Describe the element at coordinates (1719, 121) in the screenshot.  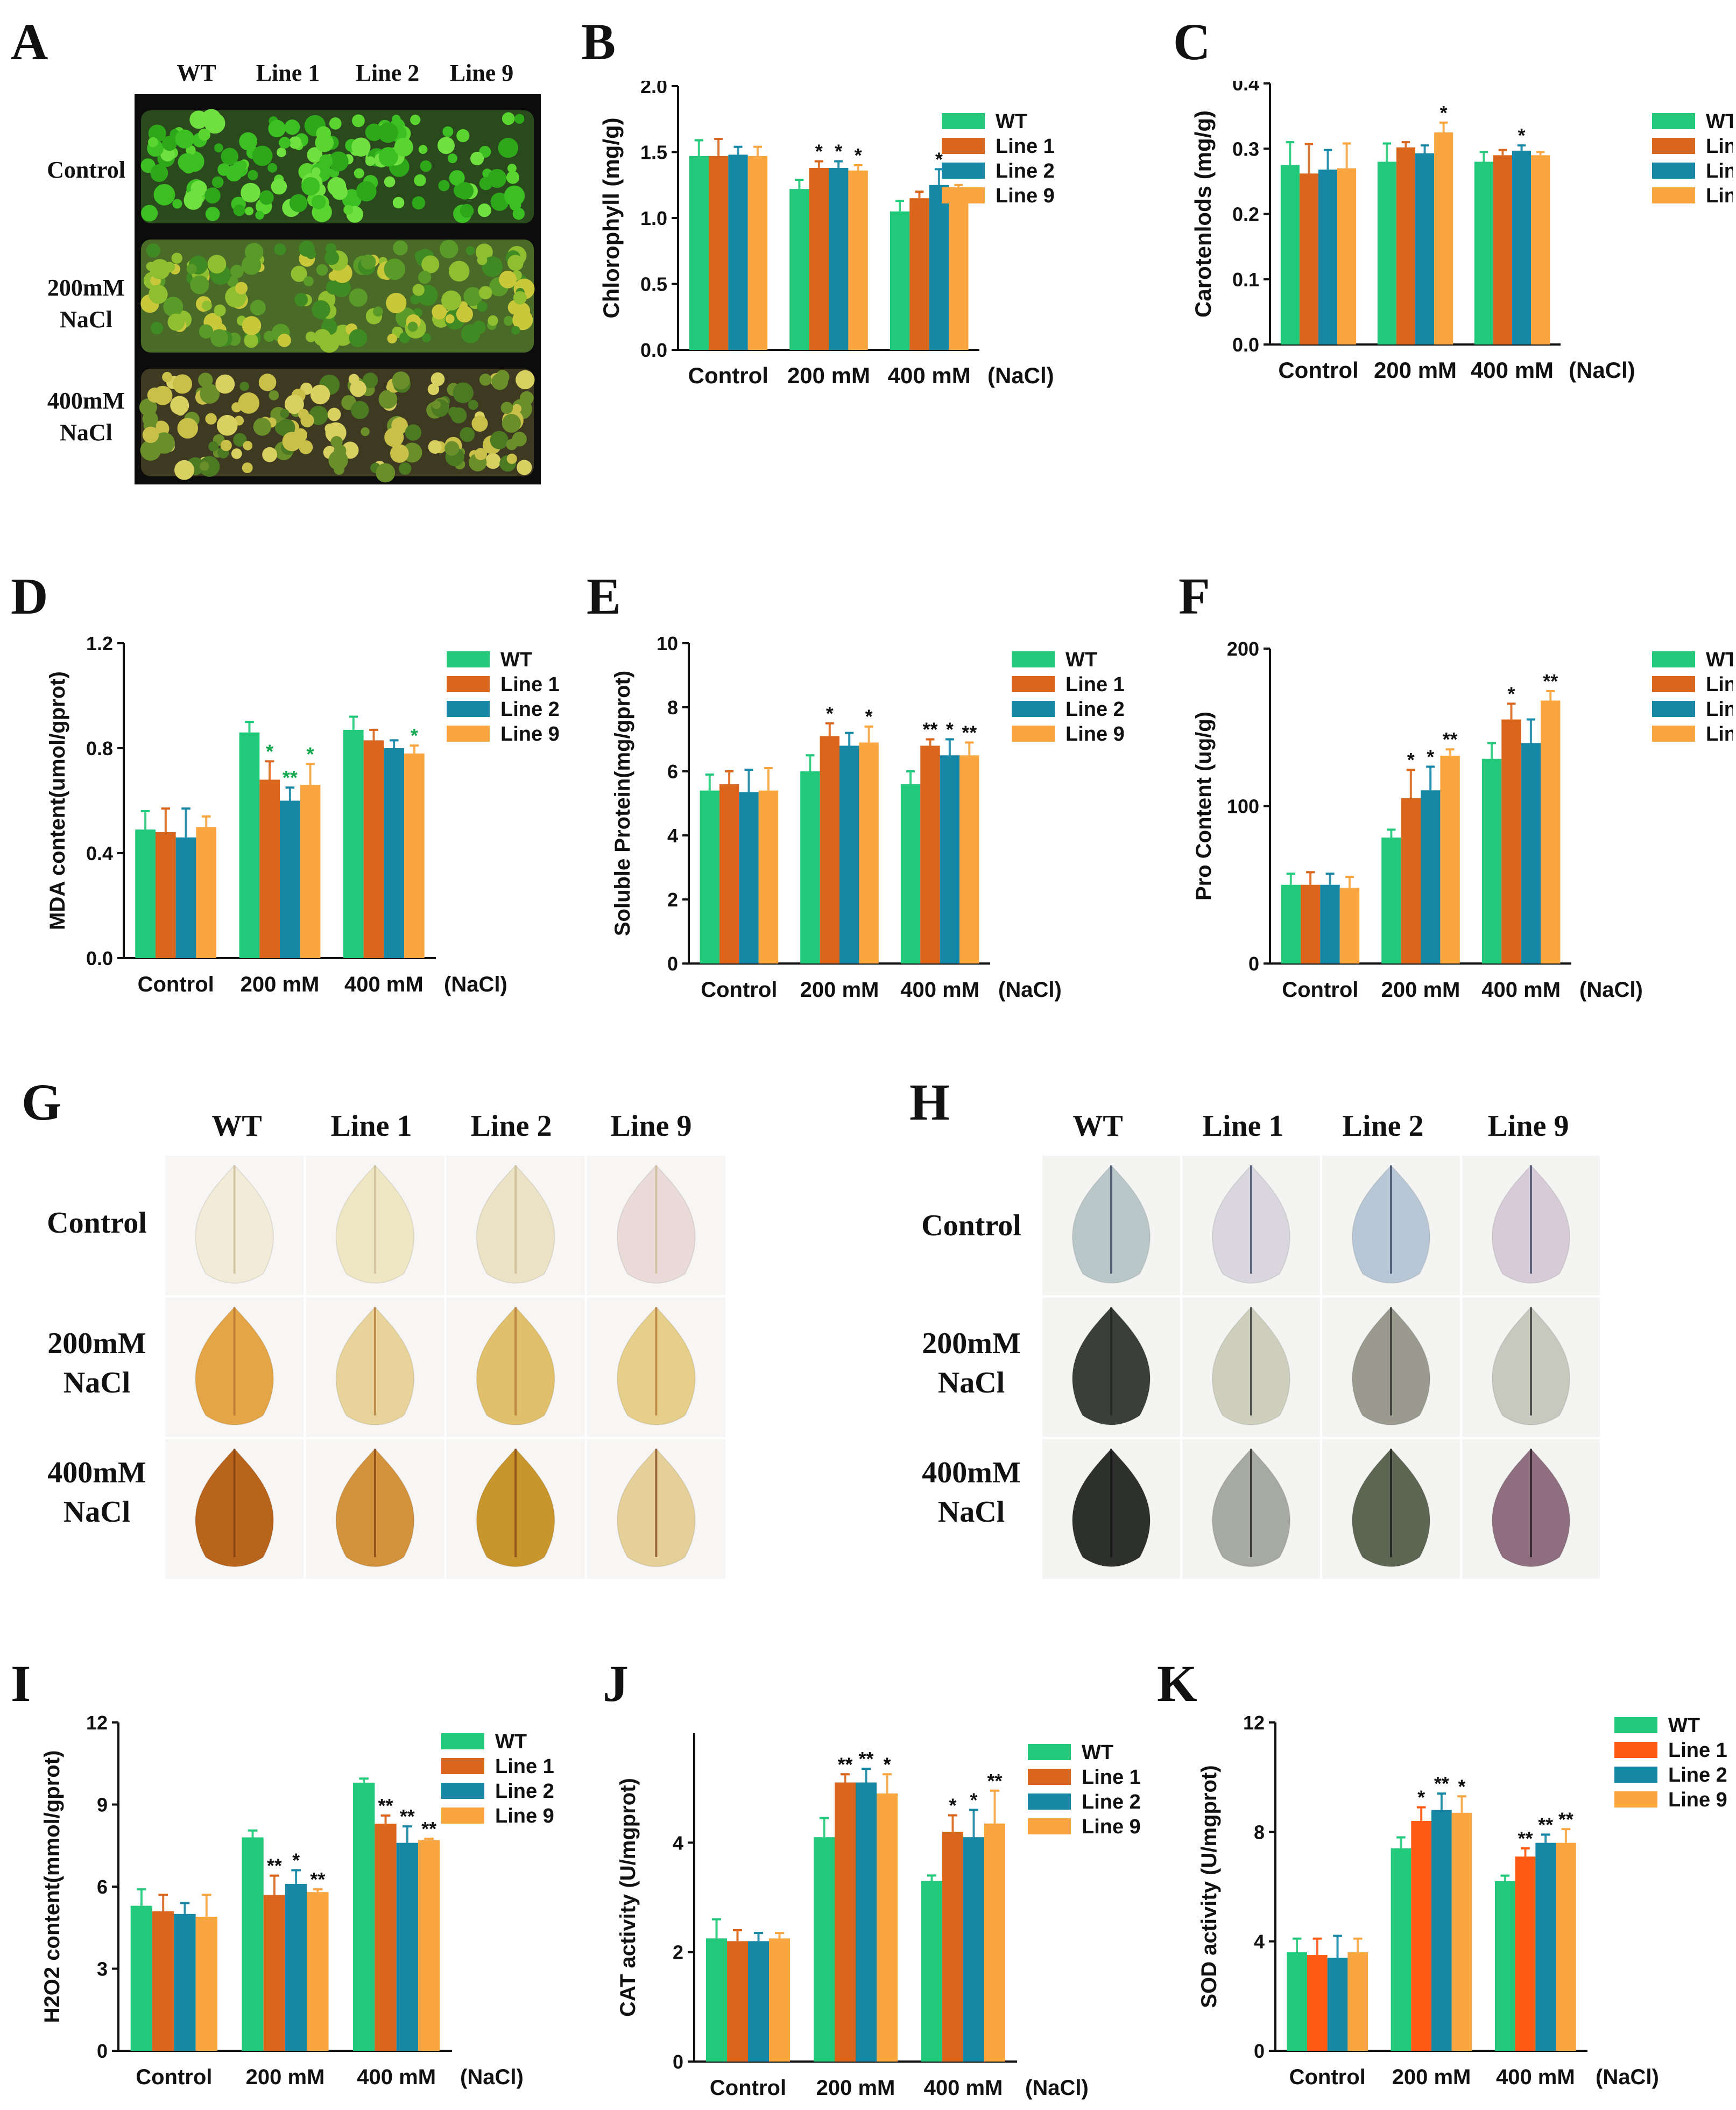
I see `chart-c-legend-label: WT` at that location.